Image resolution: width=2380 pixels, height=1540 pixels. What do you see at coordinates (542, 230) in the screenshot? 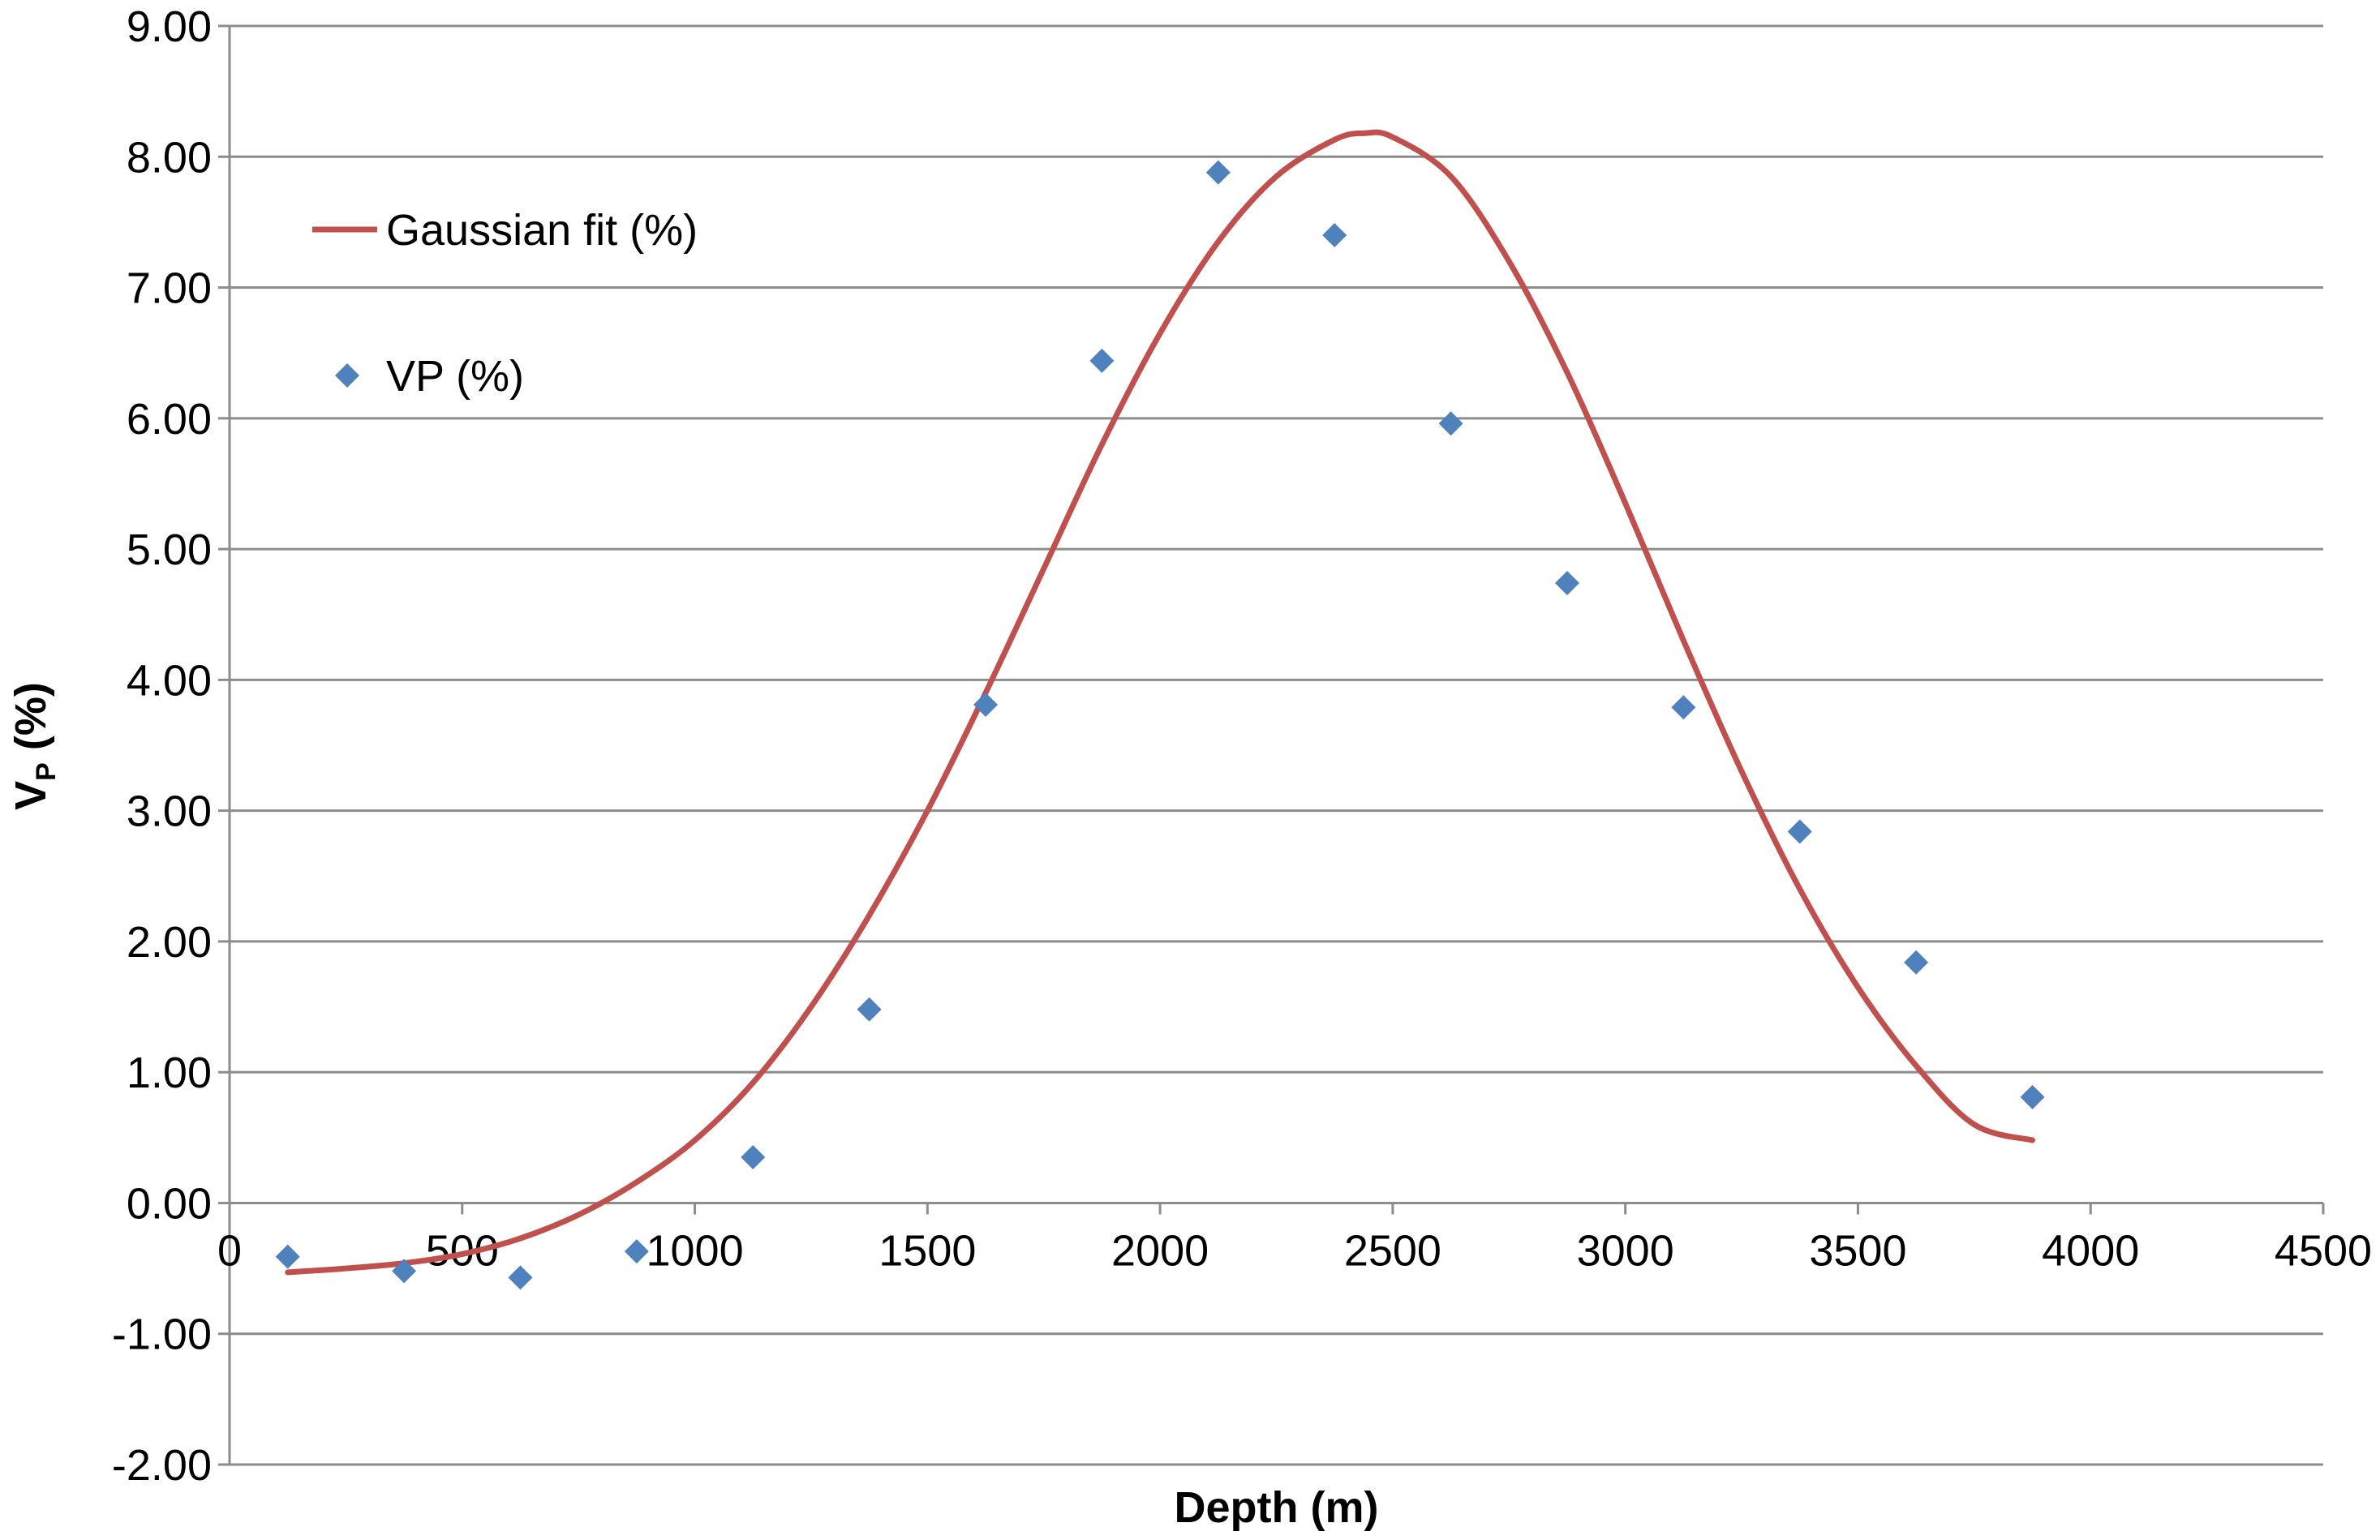
I see `legend-gaussian-label: Gaussian fit (%)` at bounding box center [542, 230].